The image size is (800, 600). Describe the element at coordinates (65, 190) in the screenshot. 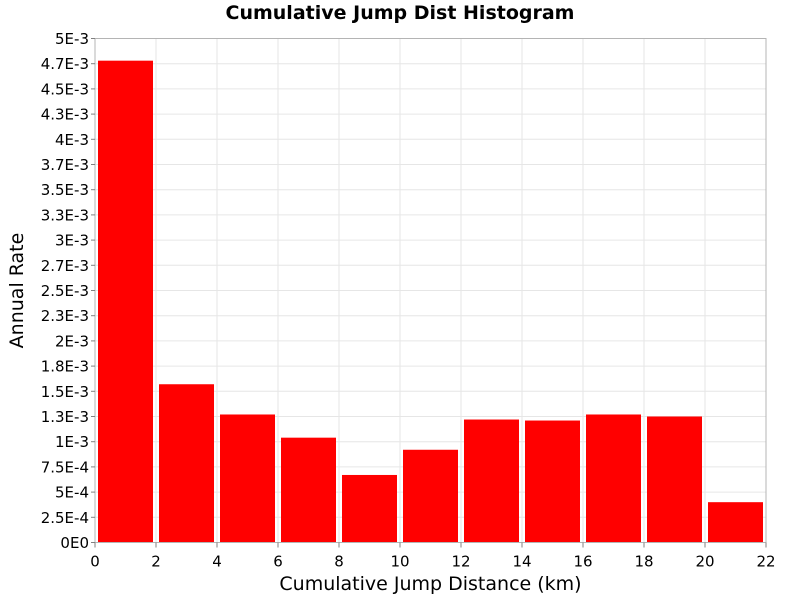

I see `y-tick-label: 3.5E-3` at that location.